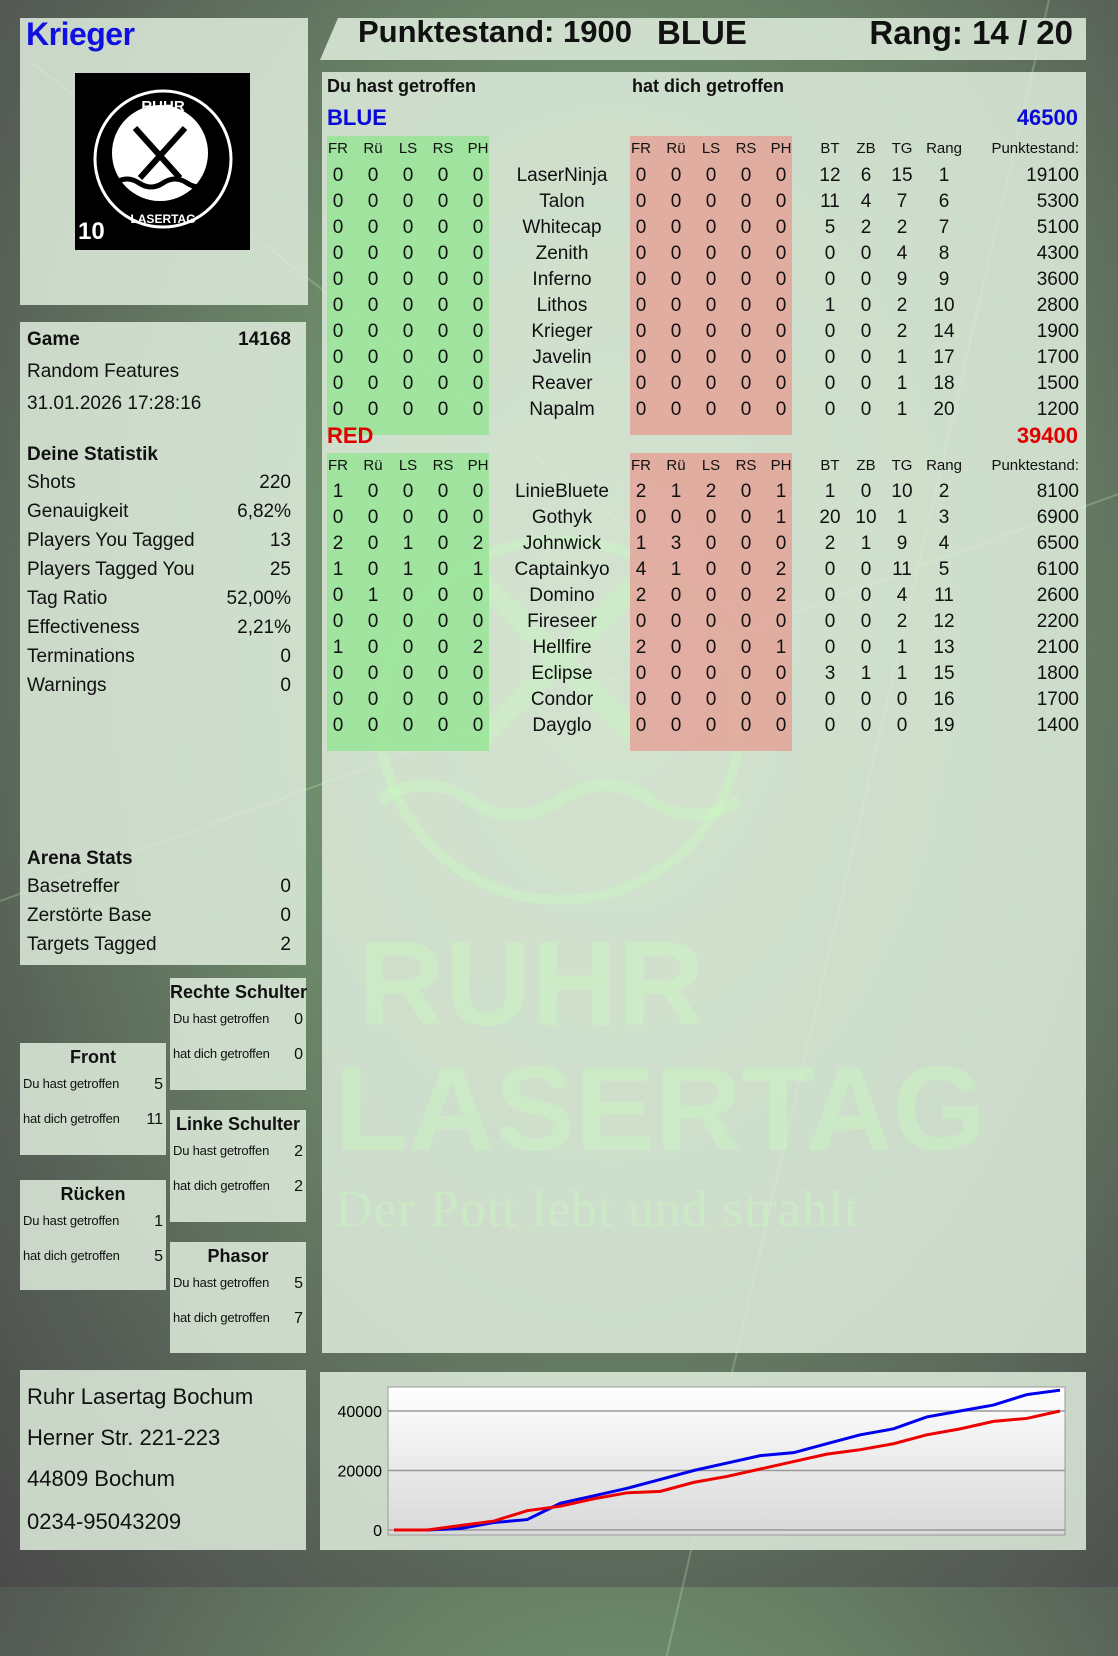 Image resolution: width=1118 pixels, height=1656 pixels. What do you see at coordinates (159, 599) in the screenshot?
I see `stat-tag-ratio: Tag Ratio 52,00%` at bounding box center [159, 599].